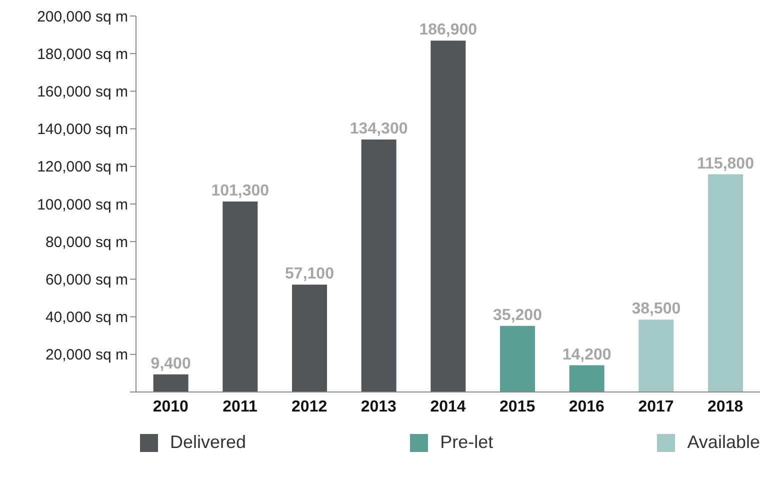  Describe the element at coordinates (240, 191) in the screenshot. I see `data-label: 101,300` at that location.